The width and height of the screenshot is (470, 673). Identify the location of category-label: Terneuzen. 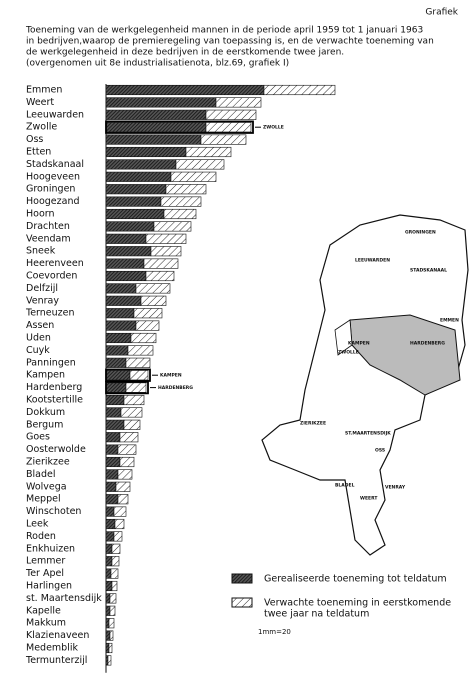
(50, 313).